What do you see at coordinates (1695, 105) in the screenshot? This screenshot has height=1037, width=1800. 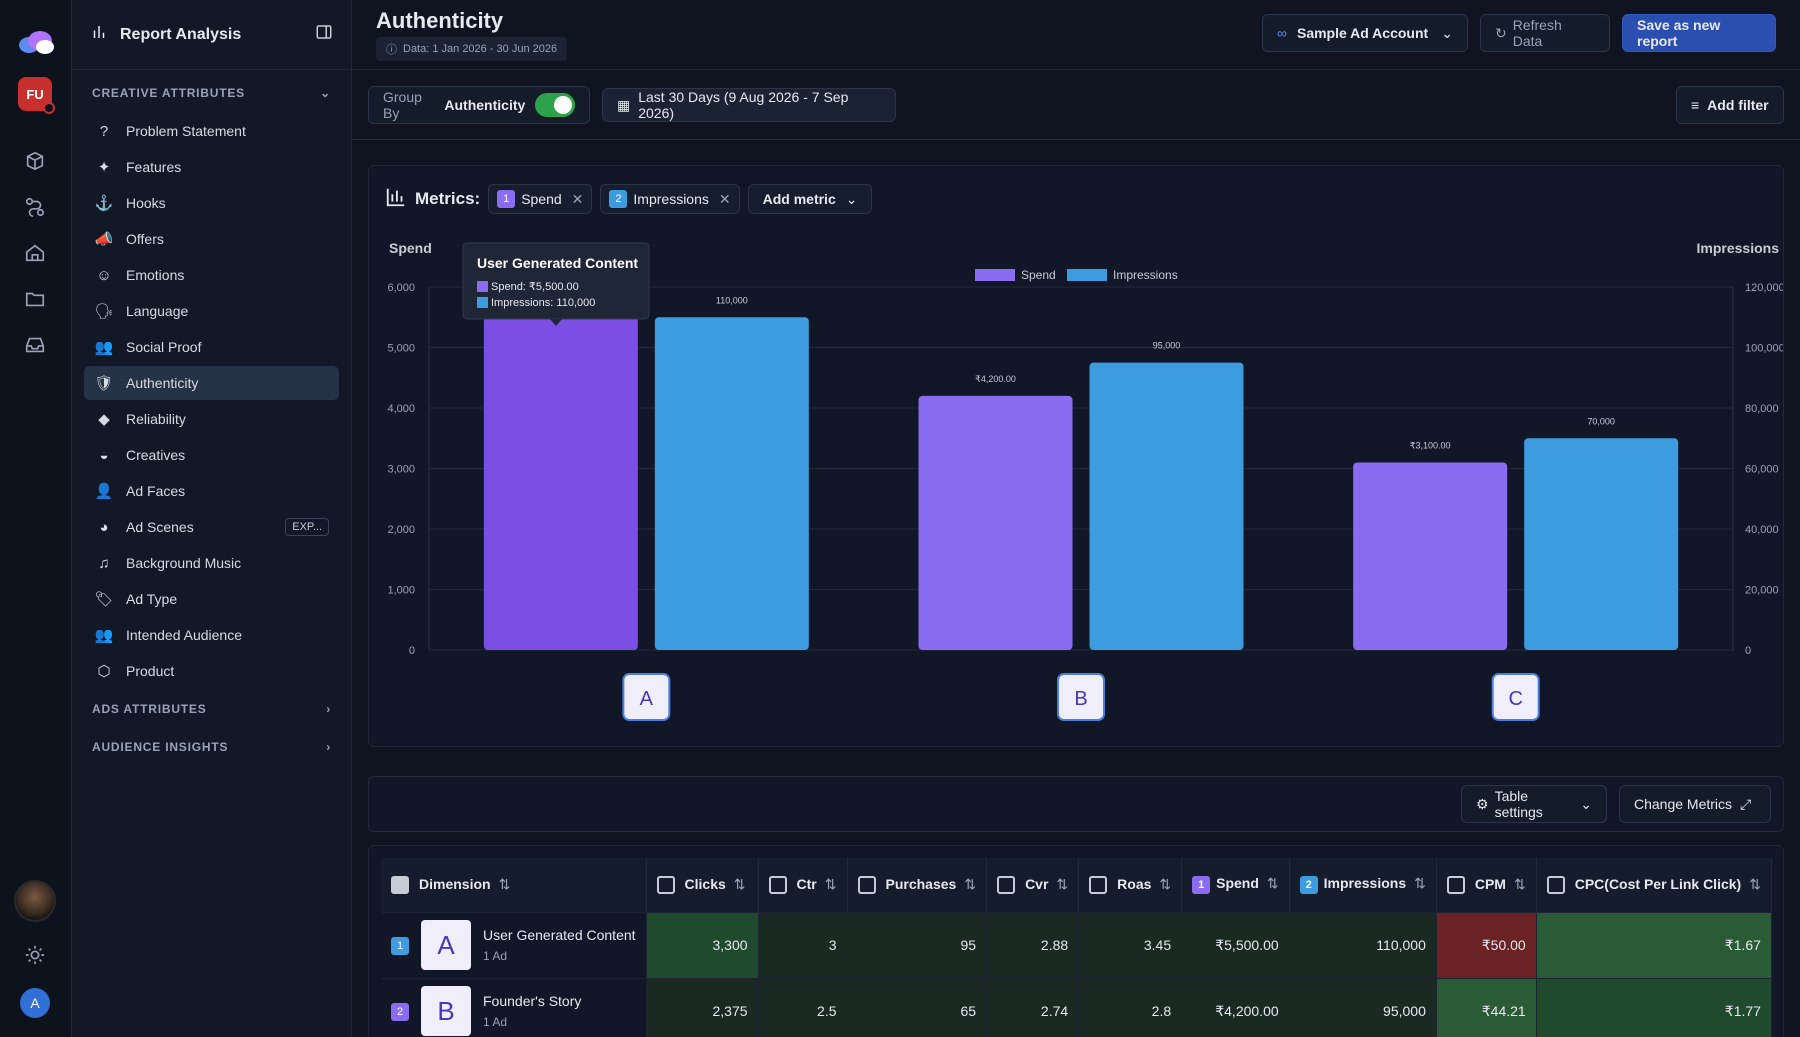 I see `filter-icon: ≡` at bounding box center [1695, 105].